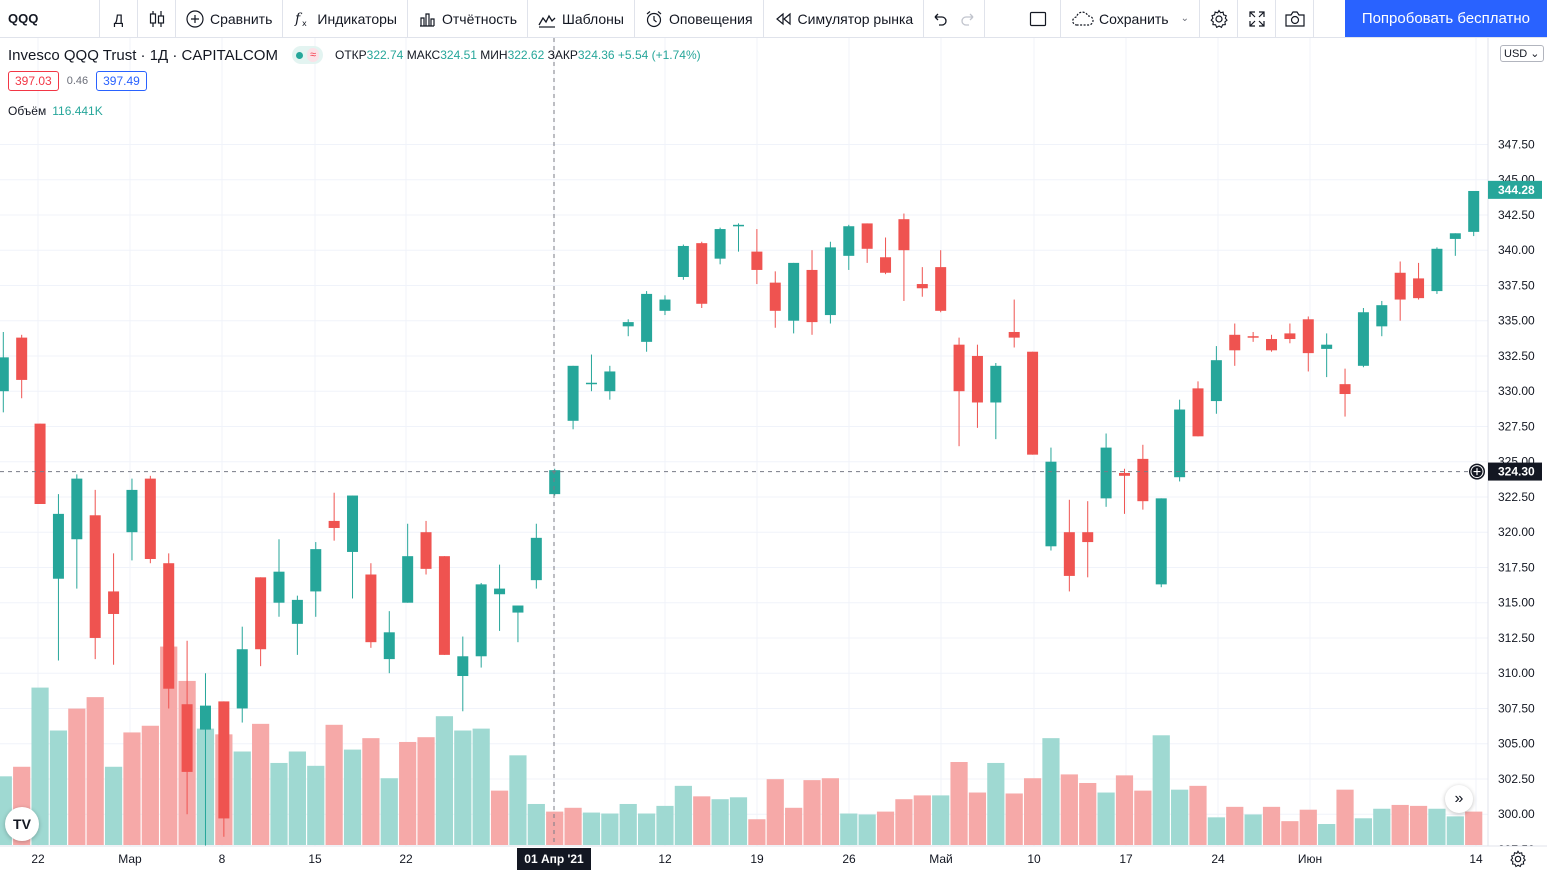  I want to click on interval-label: Д, so click(118, 18).